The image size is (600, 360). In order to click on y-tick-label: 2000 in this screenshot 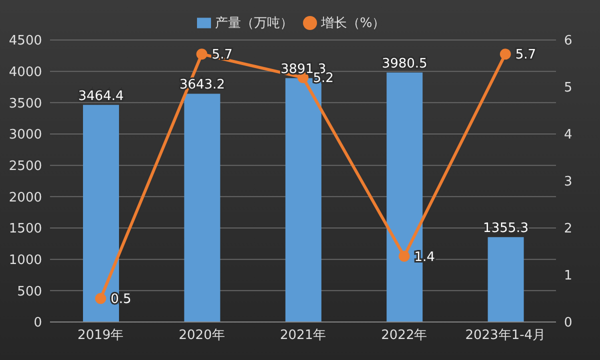, I will do `click(25, 198)`.